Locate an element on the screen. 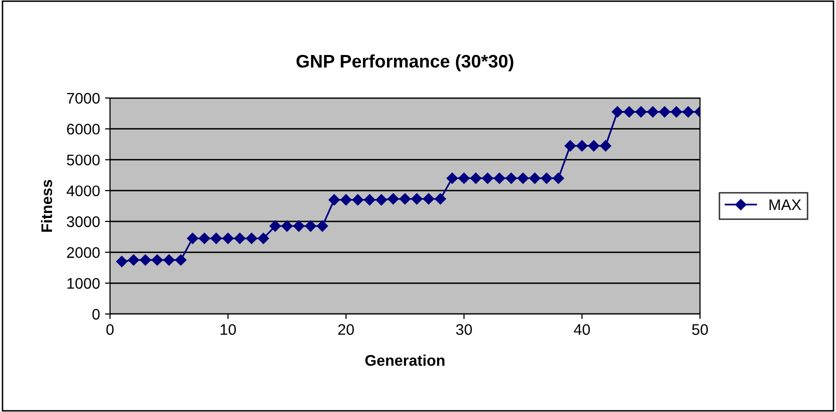 This screenshot has width=836, height=412. y-axis-title: Fitness is located at coordinates (46, 206).